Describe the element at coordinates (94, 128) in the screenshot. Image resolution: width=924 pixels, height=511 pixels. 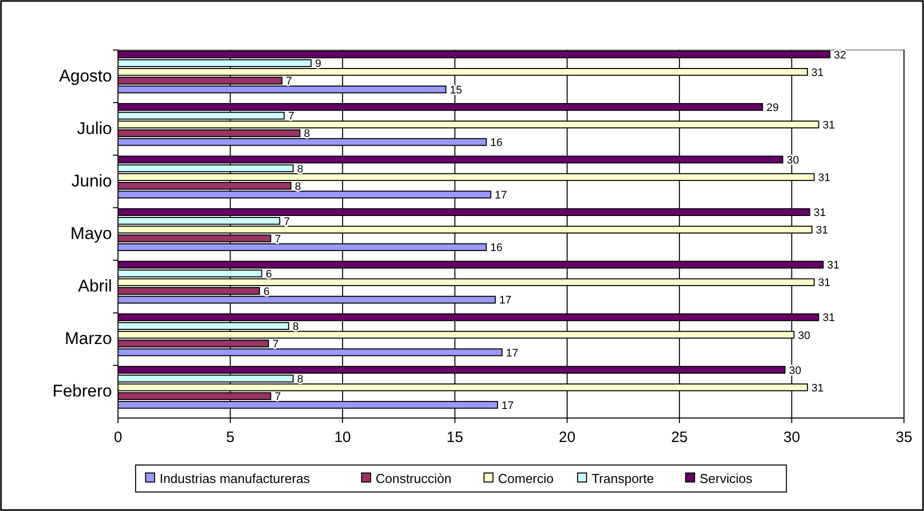
I see `y-tick-label: Julio` at that location.